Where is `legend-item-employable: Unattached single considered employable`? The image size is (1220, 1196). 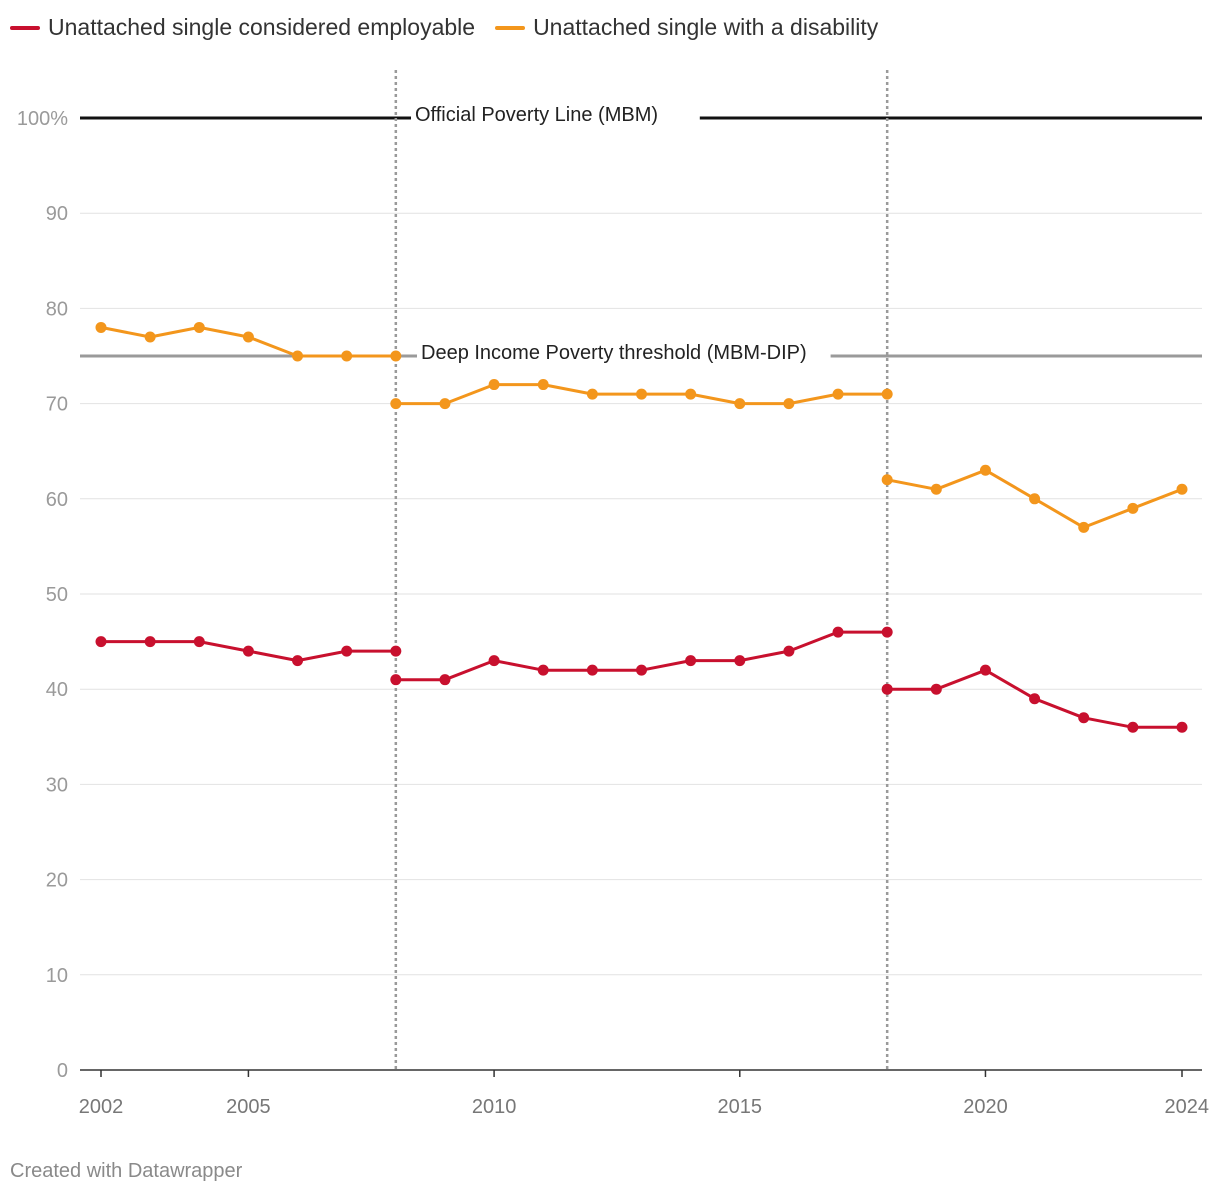
legend-item-employable: Unattached single considered employable is located at coordinates (242, 27).